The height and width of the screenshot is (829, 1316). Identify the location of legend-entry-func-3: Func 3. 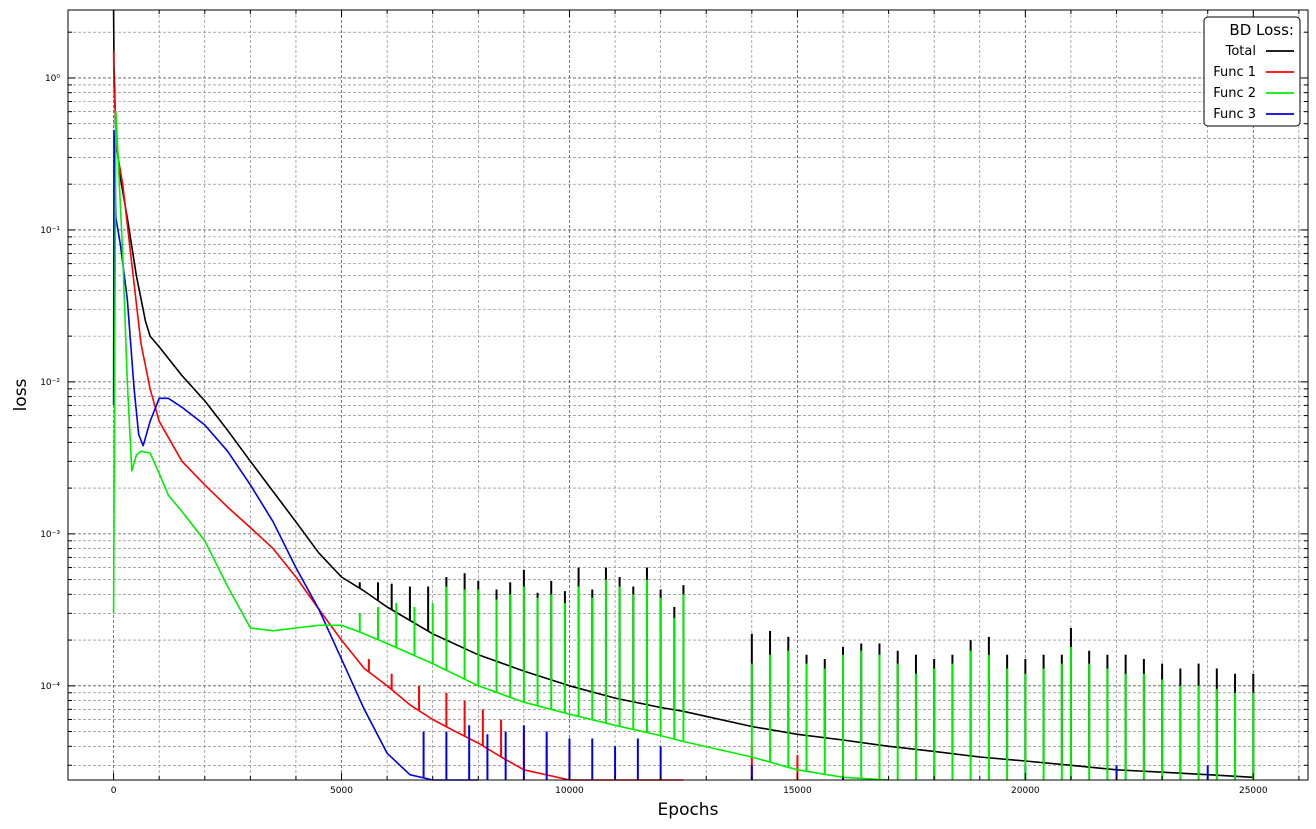
(1253, 114).